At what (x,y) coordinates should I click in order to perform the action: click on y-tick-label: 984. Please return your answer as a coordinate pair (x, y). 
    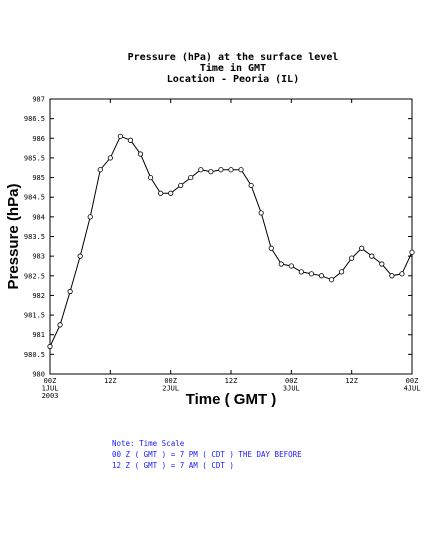
    Looking at the image, I should click on (38, 217).